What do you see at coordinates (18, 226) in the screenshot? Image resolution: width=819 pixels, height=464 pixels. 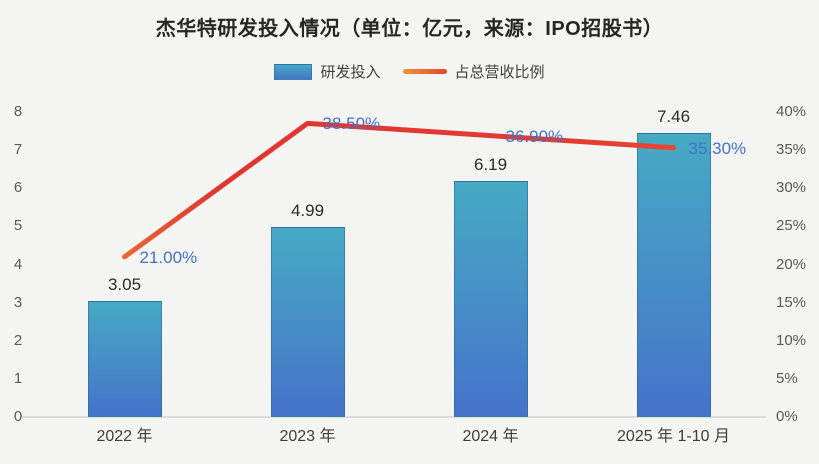 I see `left-axis-tick: 5` at bounding box center [18, 226].